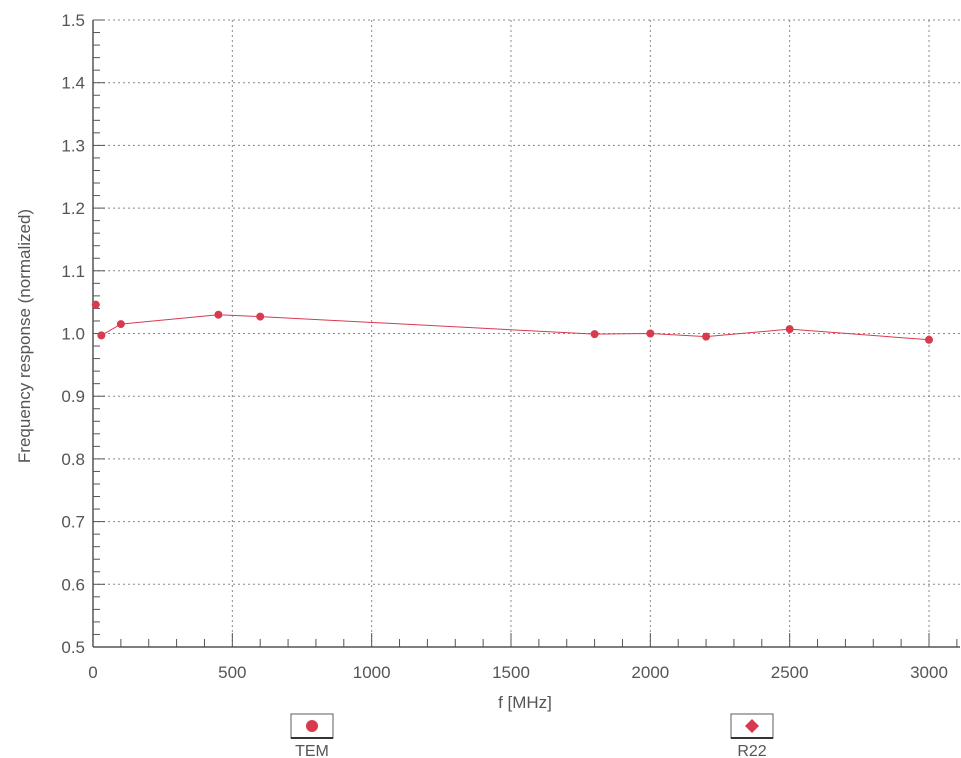 The height and width of the screenshot is (758, 961). Describe the element at coordinates (73, 647) in the screenshot. I see `y-tick-label: 0.5` at that location.